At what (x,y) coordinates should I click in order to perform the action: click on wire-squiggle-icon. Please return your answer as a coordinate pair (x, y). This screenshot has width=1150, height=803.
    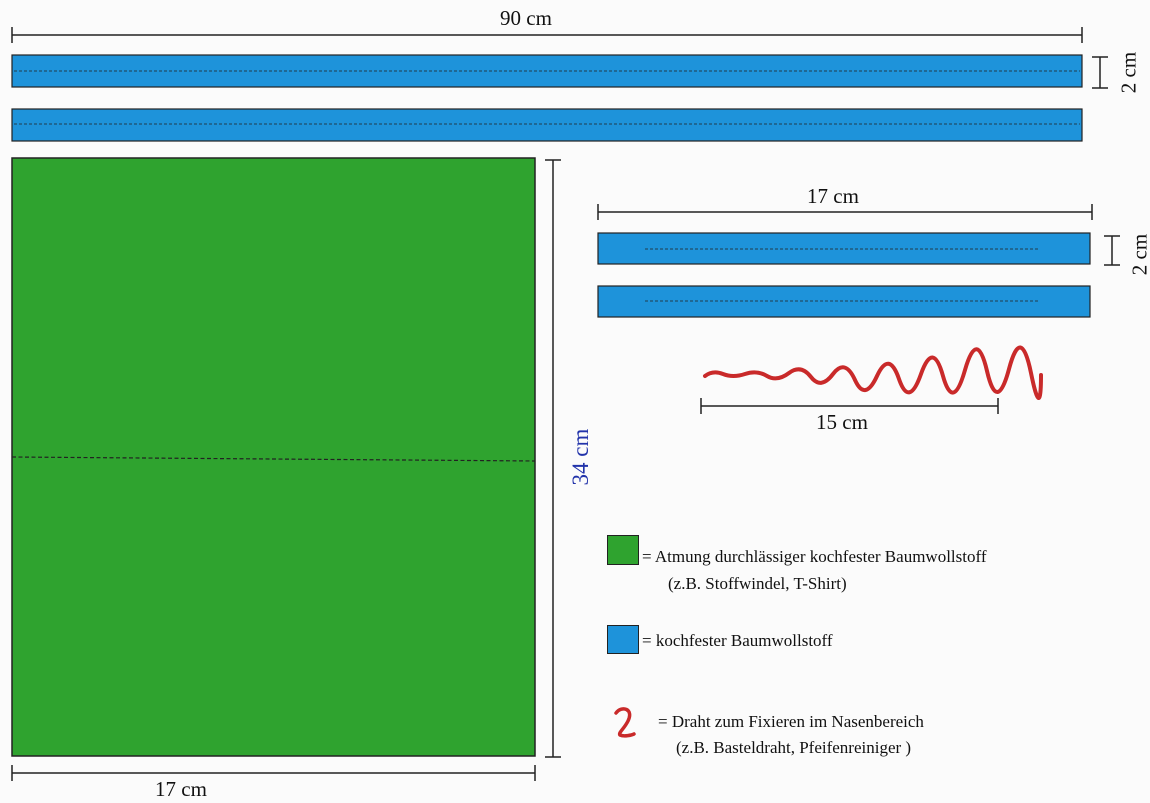
    Looking at the image, I should click on (625, 722).